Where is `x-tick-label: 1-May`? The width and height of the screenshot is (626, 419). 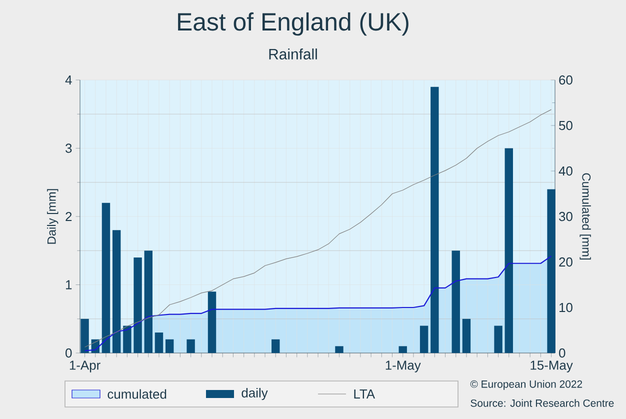 x-tick-label: 1-May is located at coordinates (403, 366).